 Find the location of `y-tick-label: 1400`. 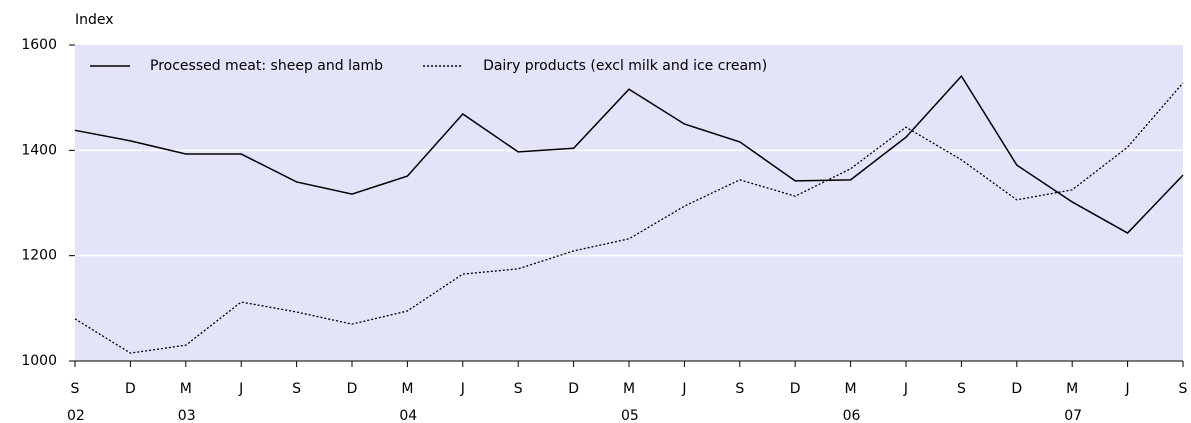

y-tick-label: 1400 is located at coordinates (39, 150).